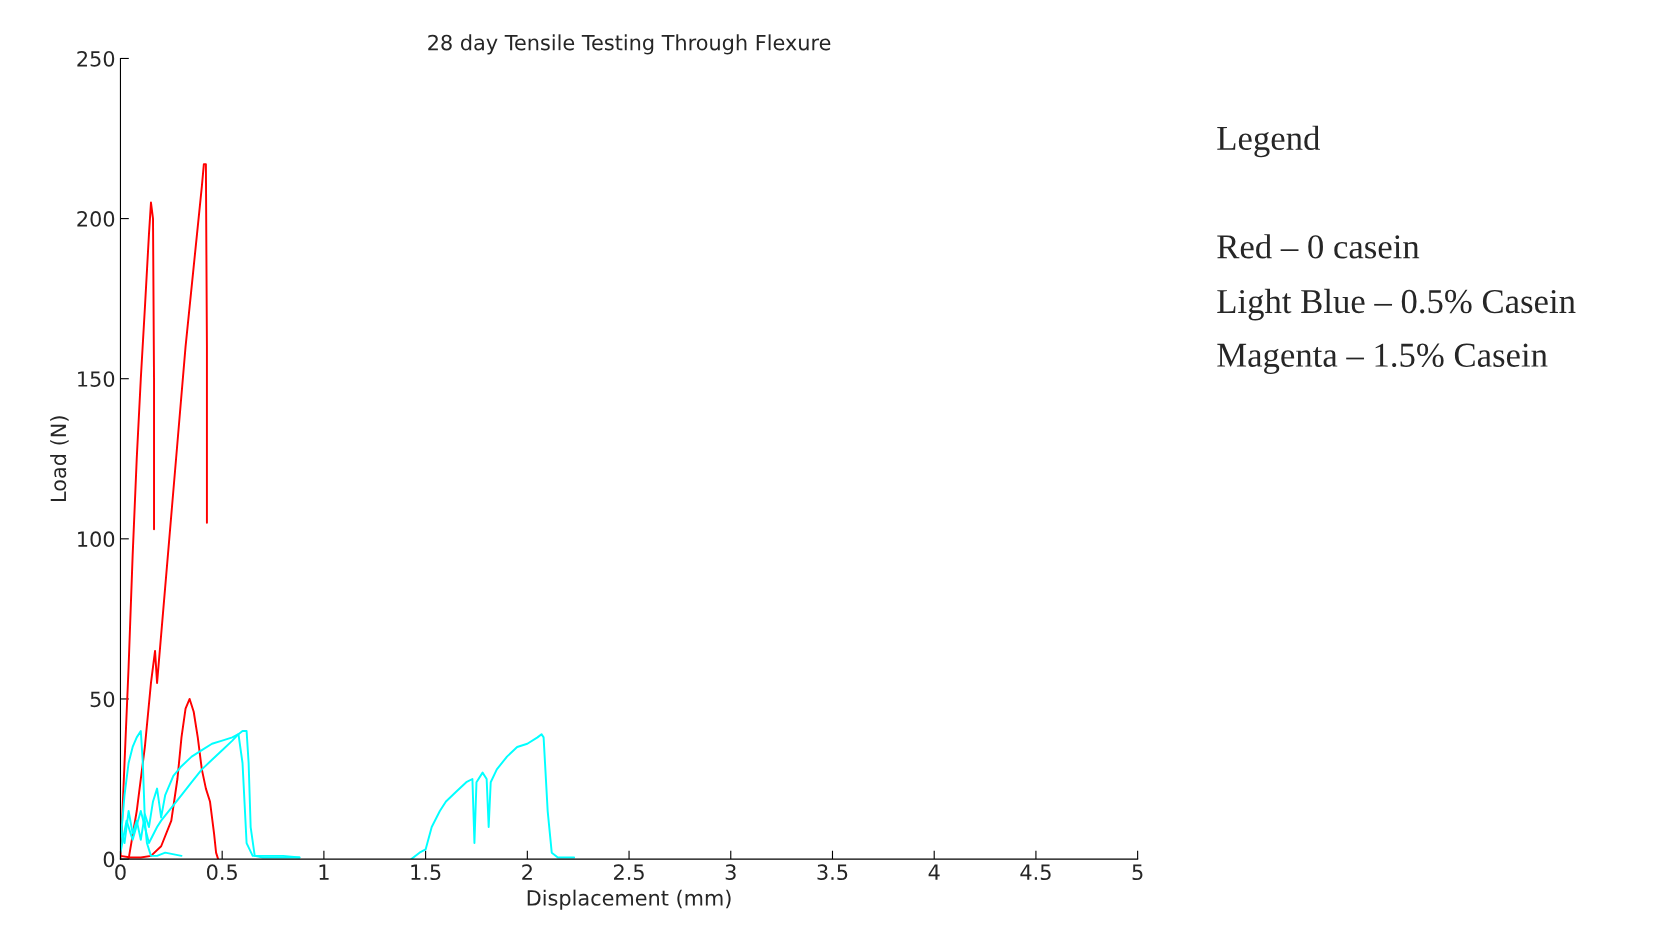 The width and height of the screenshot is (1673, 943). What do you see at coordinates (426, 872) in the screenshot?
I see `x-tick-label: 1.5` at bounding box center [426, 872].